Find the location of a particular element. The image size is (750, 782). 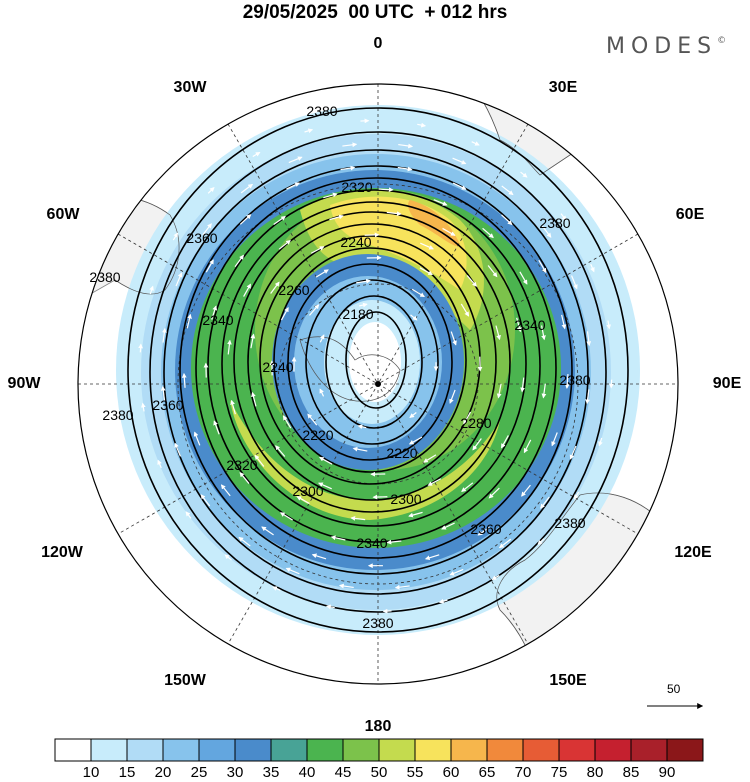

colorbar-tick-label: 40 is located at coordinates (307, 772).